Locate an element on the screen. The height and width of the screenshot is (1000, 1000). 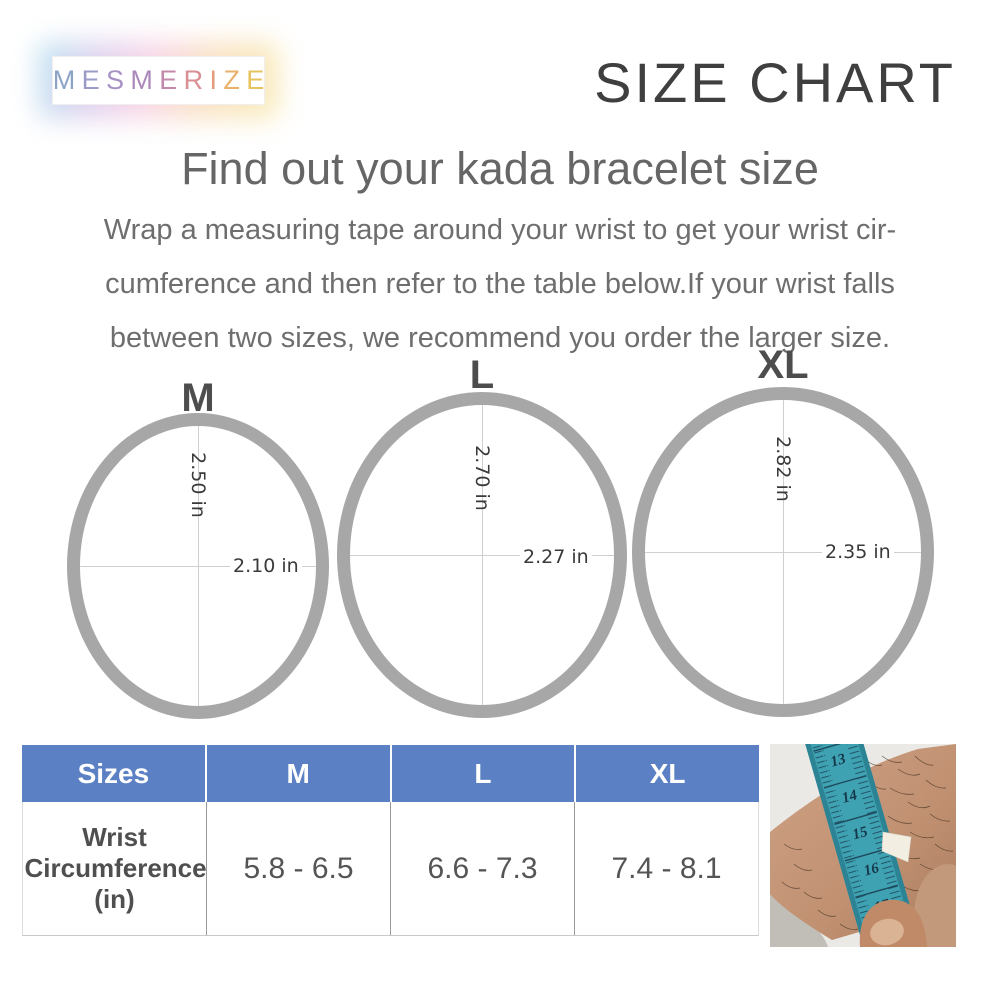
tape-number-16: 16 is located at coordinates (871, 870).